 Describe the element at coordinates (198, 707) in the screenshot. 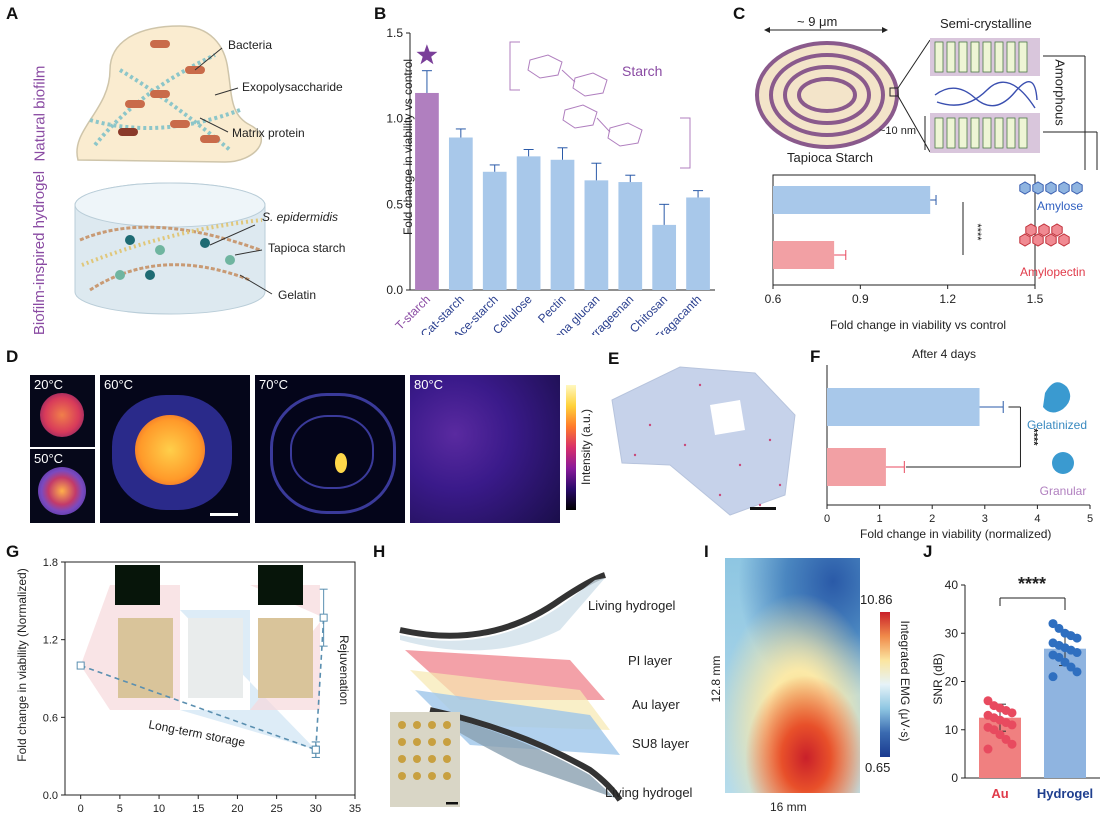

I see `series-line` at that location.